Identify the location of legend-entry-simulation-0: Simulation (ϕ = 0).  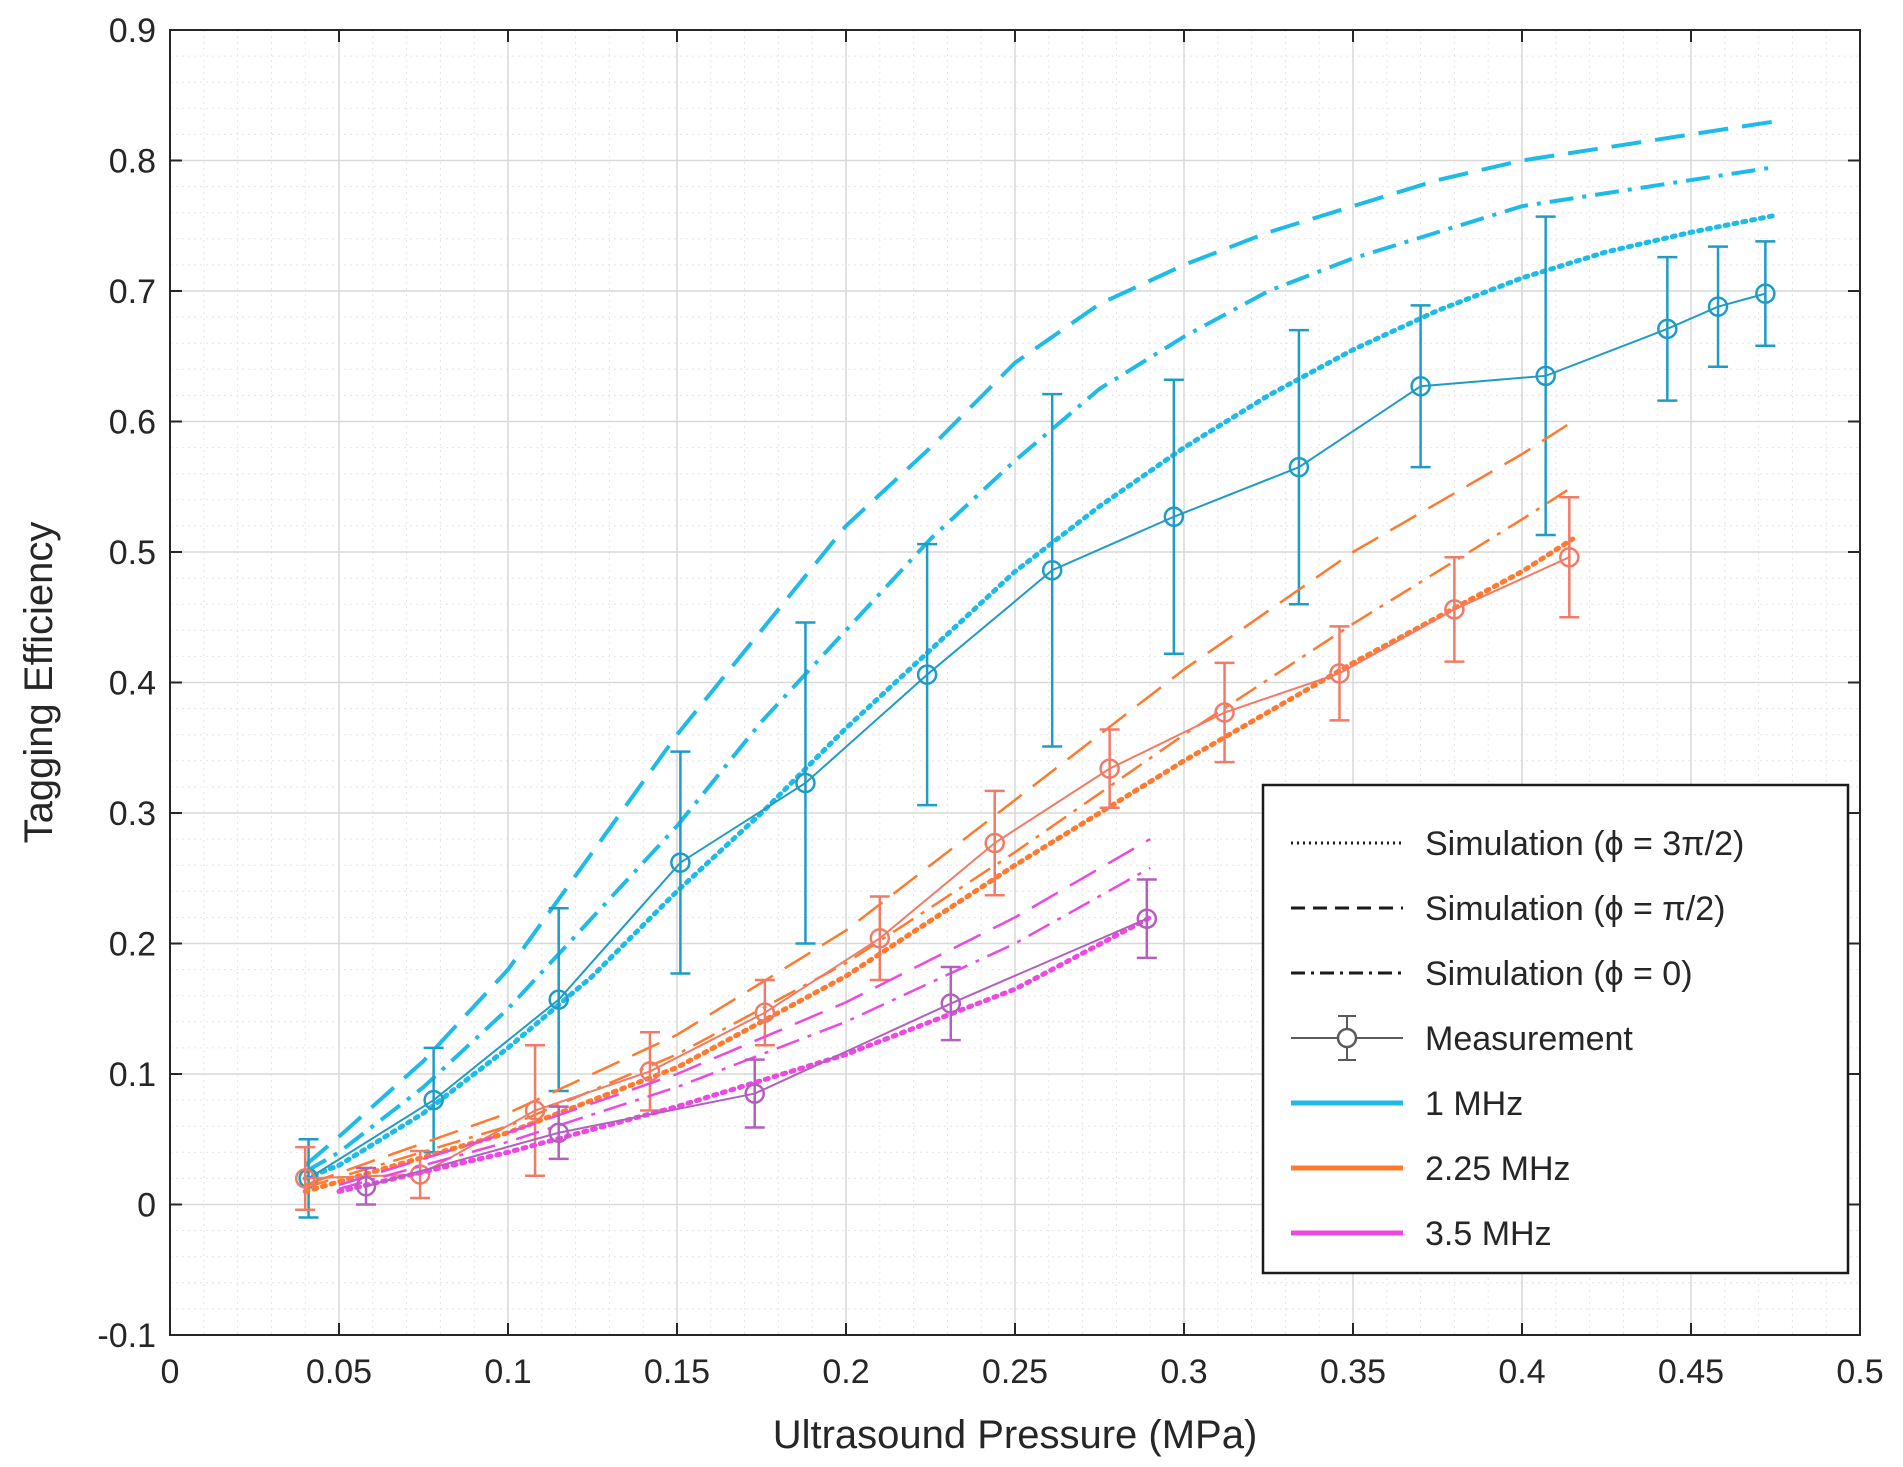
(1492, 974).